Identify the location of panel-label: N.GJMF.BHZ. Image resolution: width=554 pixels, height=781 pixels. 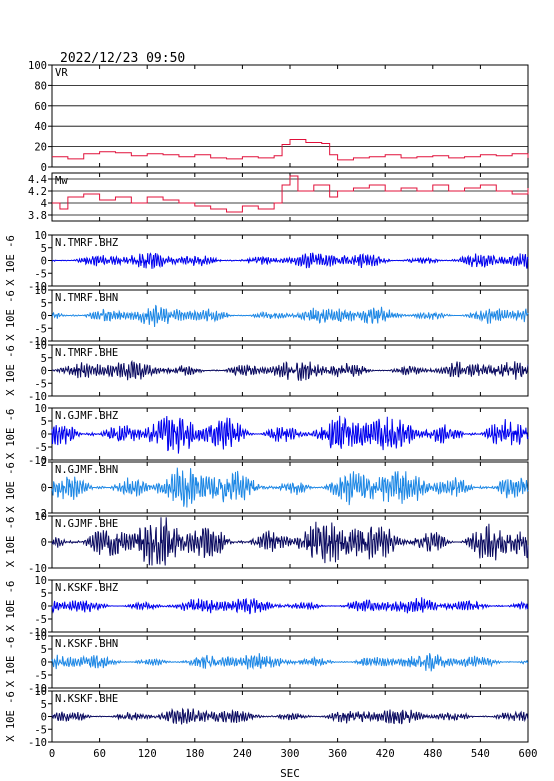
(86, 416).